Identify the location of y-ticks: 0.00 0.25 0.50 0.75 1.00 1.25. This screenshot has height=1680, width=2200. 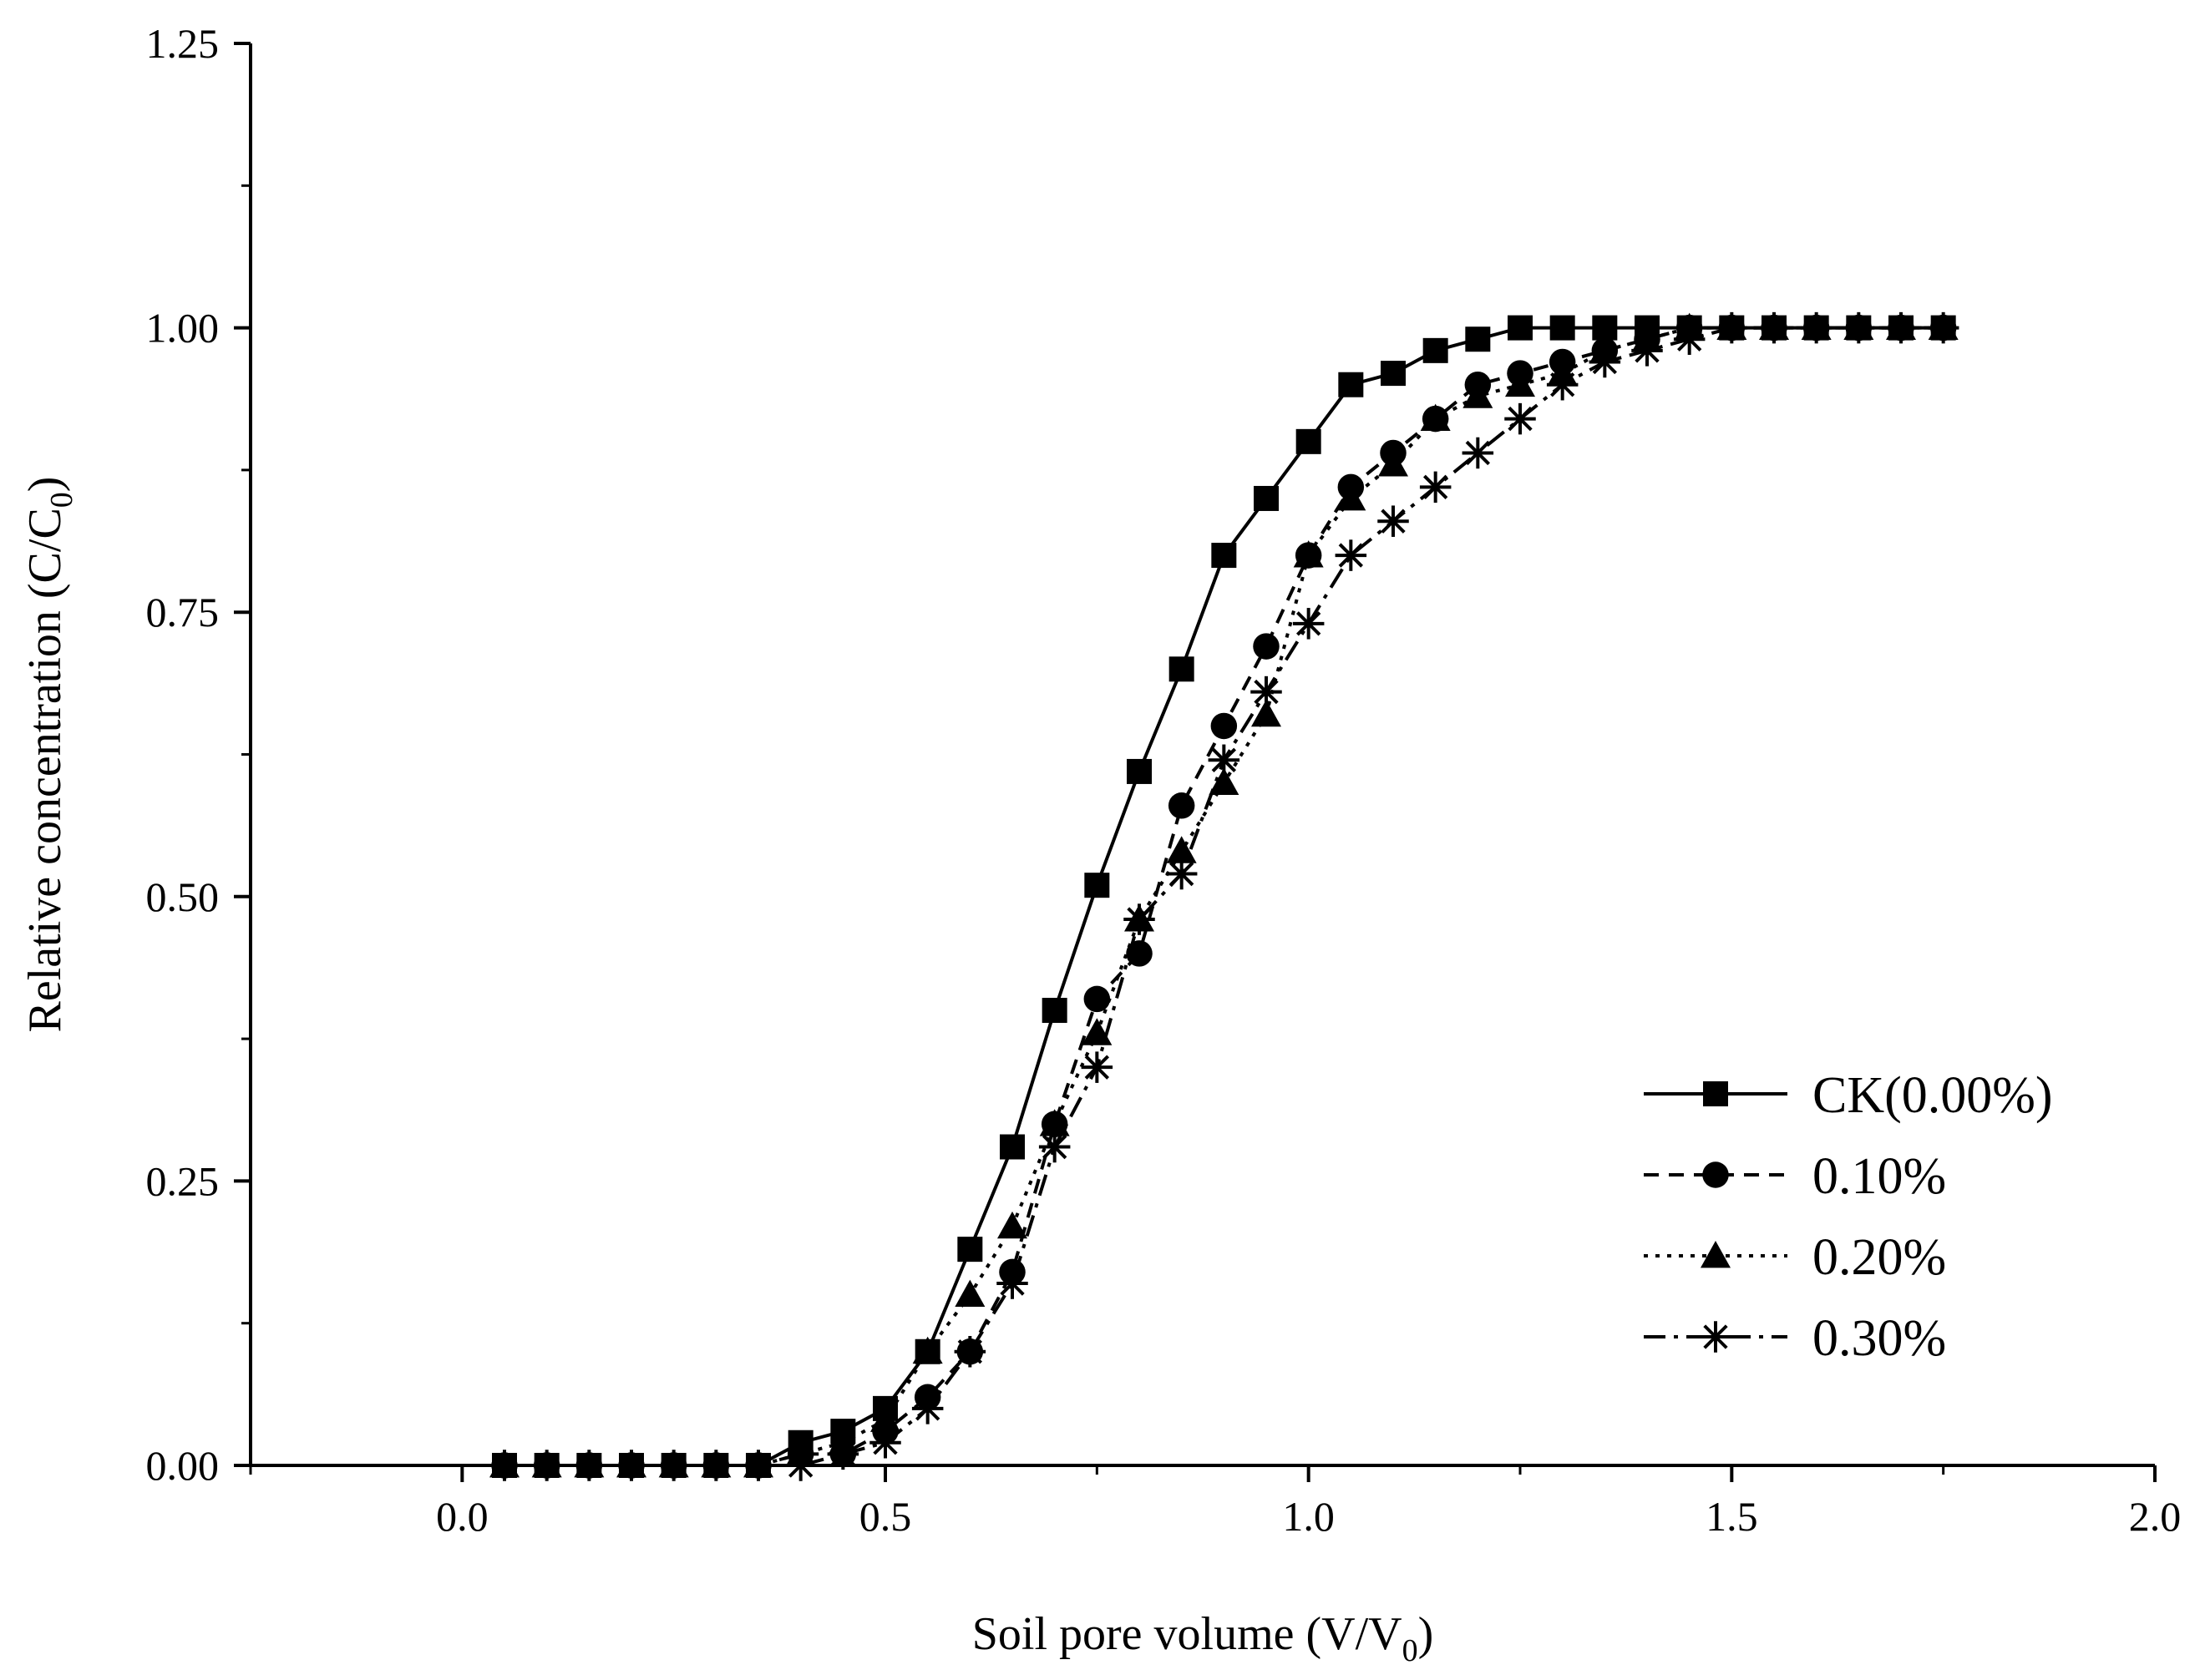
(198, 754).